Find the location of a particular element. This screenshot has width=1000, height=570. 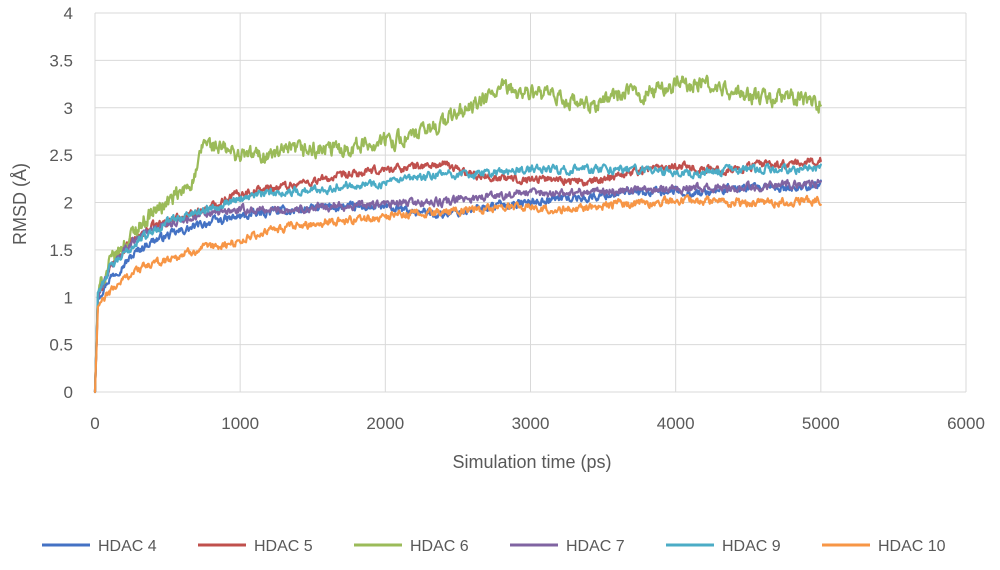

legend-label: HDAC 9 is located at coordinates (751, 546).